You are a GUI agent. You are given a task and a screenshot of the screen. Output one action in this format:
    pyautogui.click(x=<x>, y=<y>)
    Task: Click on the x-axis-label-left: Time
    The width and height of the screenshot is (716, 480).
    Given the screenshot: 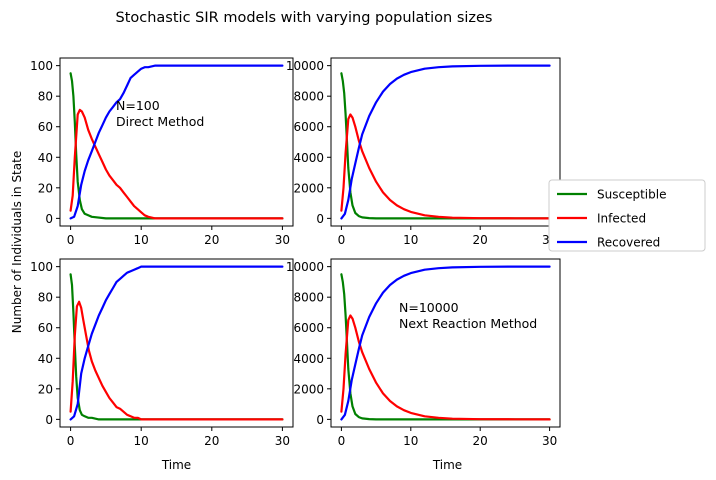 What is the action you would take?
    pyautogui.click(x=176, y=465)
    